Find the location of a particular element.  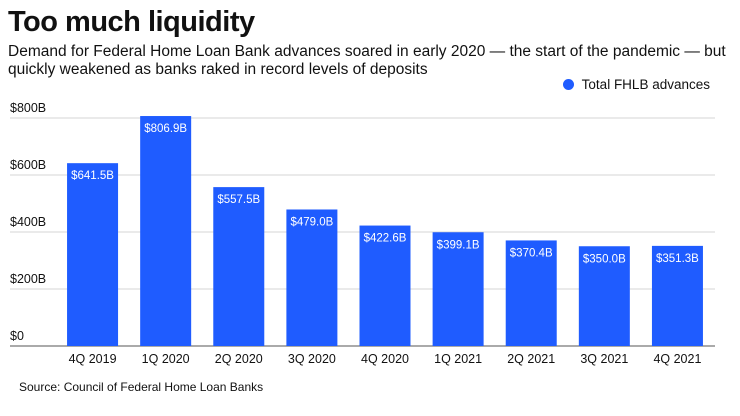

chart-title: Too much liquidity is located at coordinates (131, 22).